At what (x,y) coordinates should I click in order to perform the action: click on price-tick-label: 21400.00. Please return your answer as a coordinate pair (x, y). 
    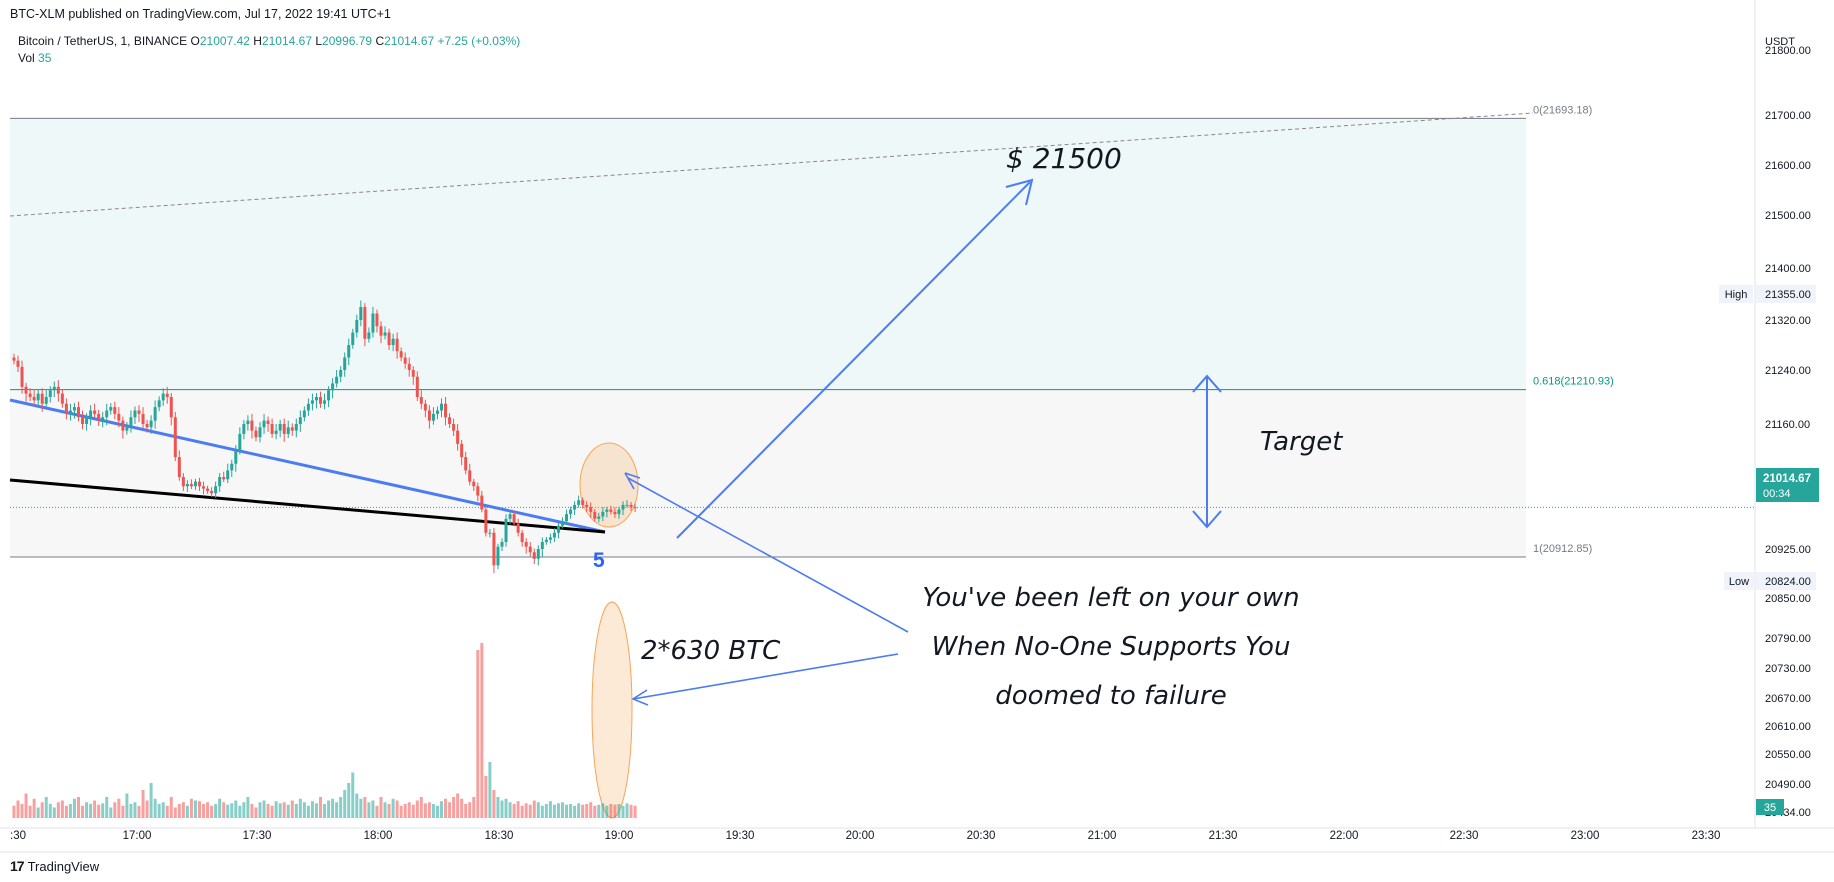
    Looking at the image, I should click on (1788, 269).